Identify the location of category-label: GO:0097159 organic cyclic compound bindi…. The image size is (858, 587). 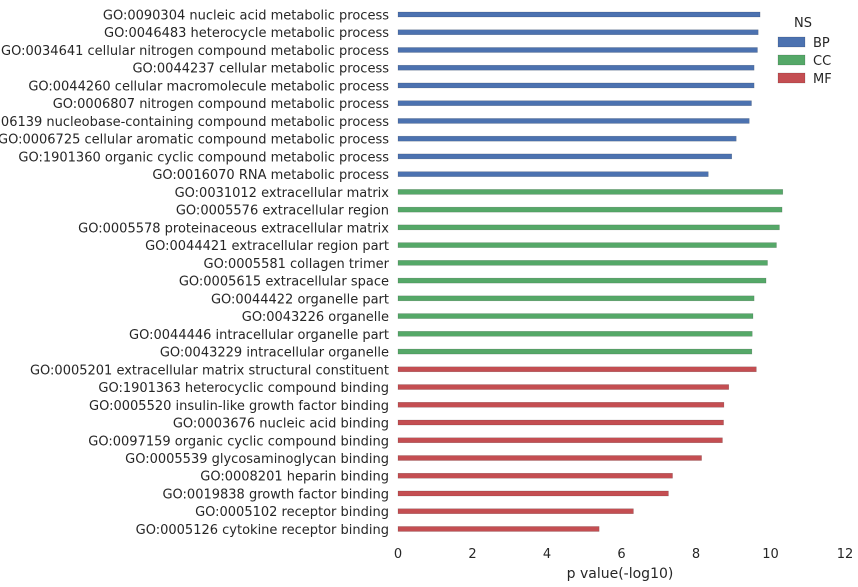
(238, 441).